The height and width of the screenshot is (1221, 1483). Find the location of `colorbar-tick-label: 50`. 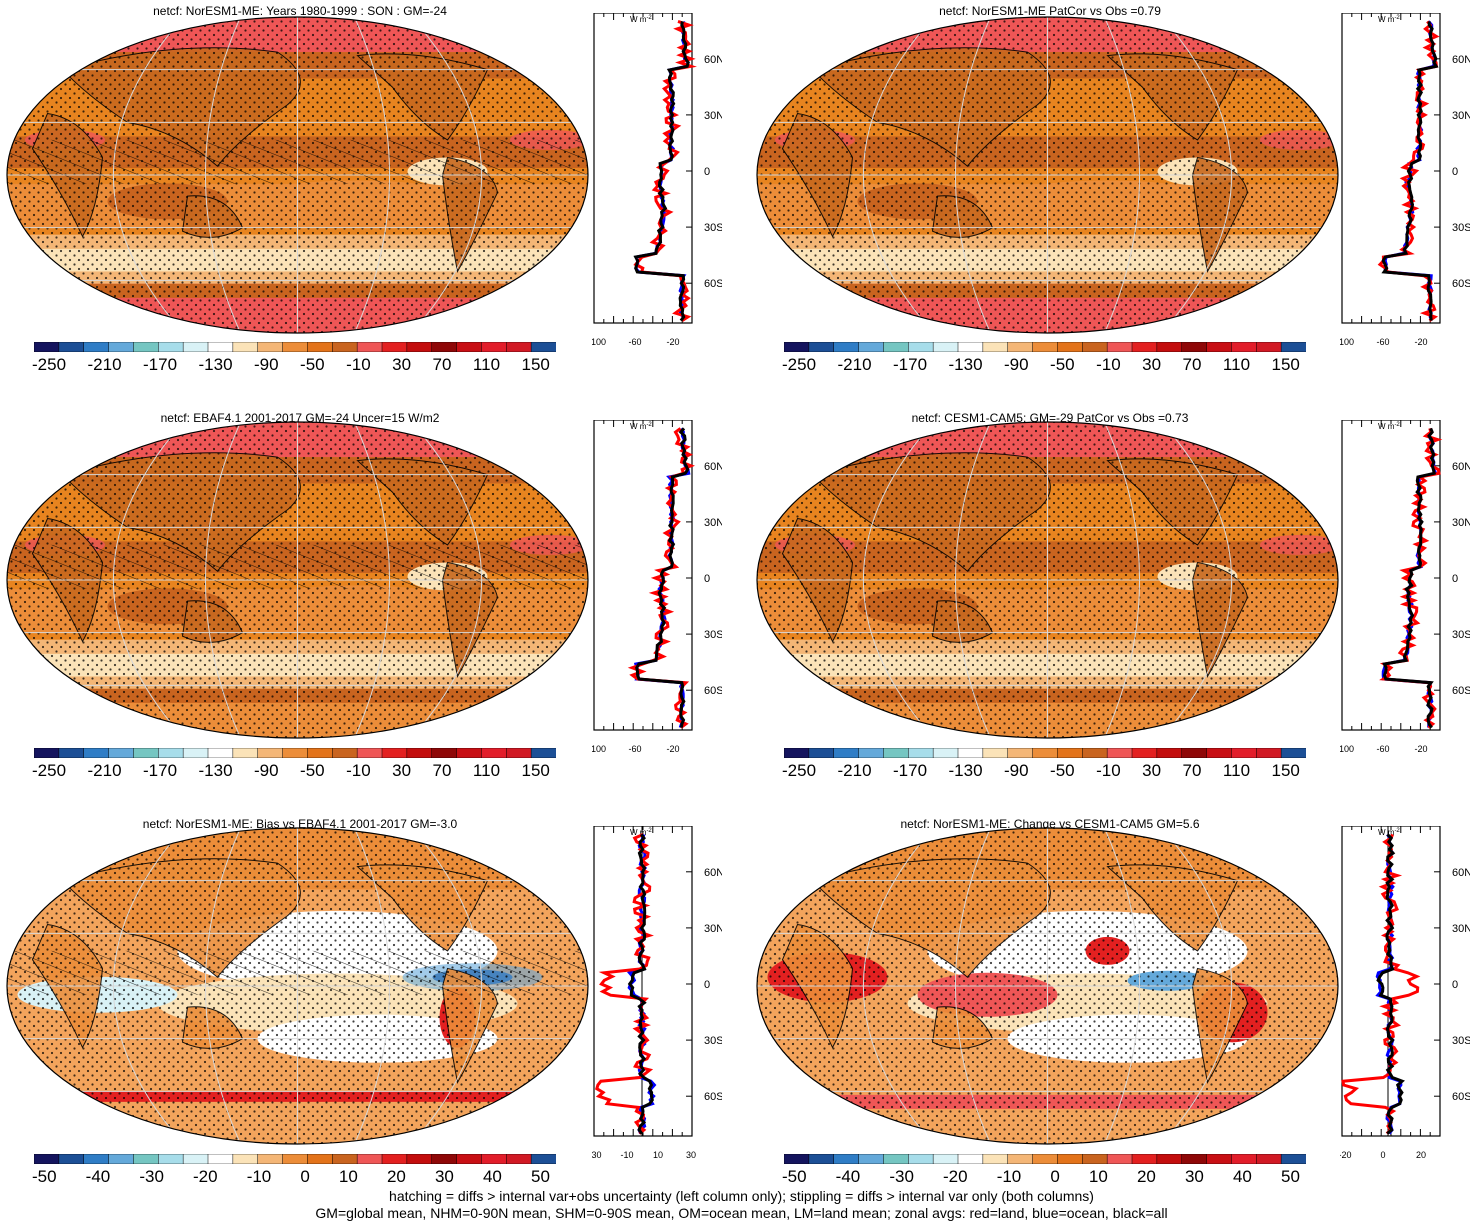

colorbar-tick-label: 50 is located at coordinates (540, 1176).